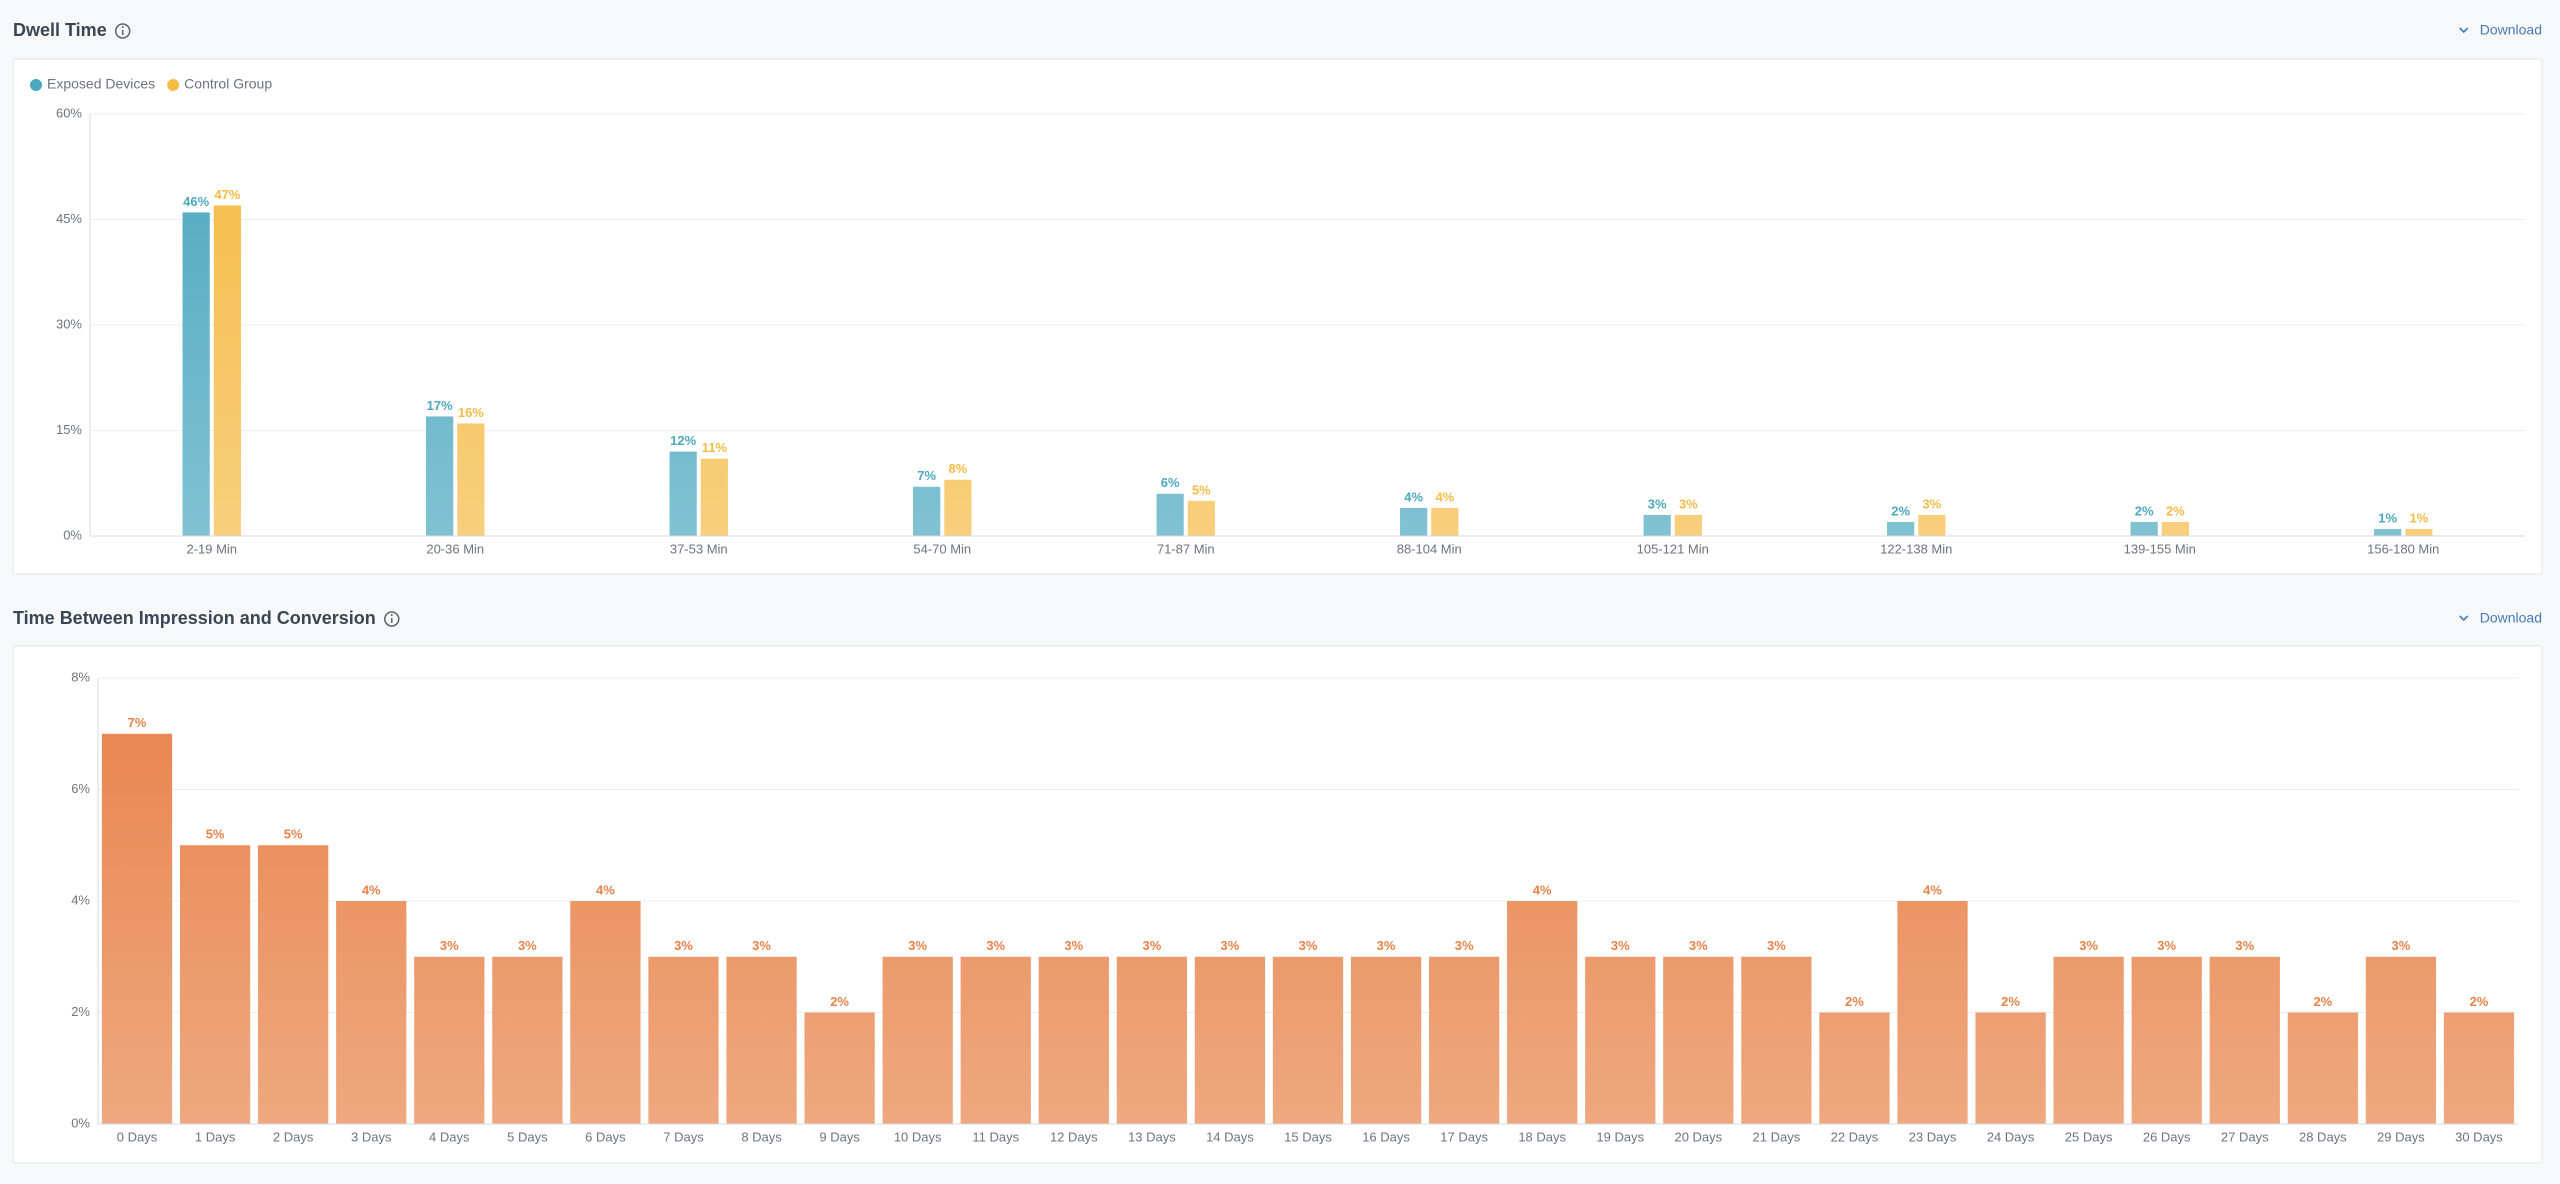 The image size is (2560, 1184). What do you see at coordinates (527, 1136) in the screenshot?
I see `x-tick-label: 5 Days` at bounding box center [527, 1136].